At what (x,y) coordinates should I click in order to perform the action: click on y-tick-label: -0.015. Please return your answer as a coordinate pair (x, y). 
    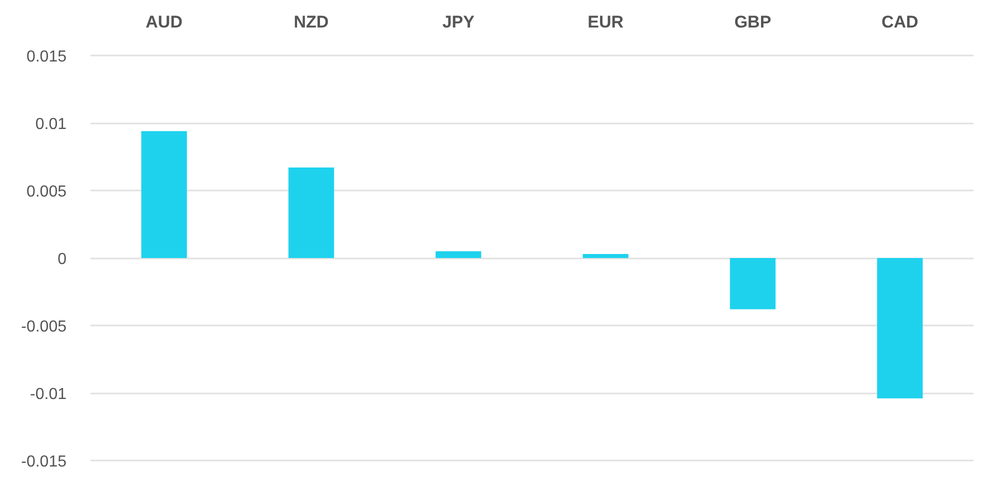
    Looking at the image, I should click on (44, 462).